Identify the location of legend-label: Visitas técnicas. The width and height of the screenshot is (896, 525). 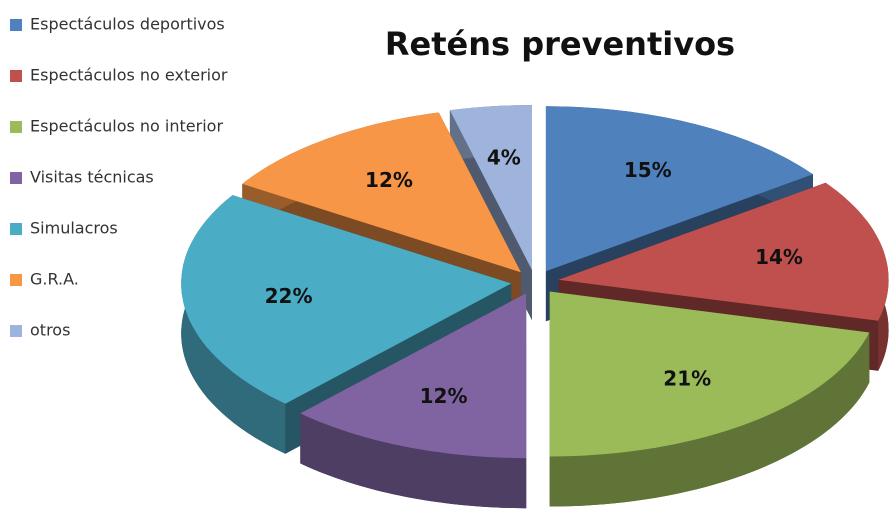
(92, 177).